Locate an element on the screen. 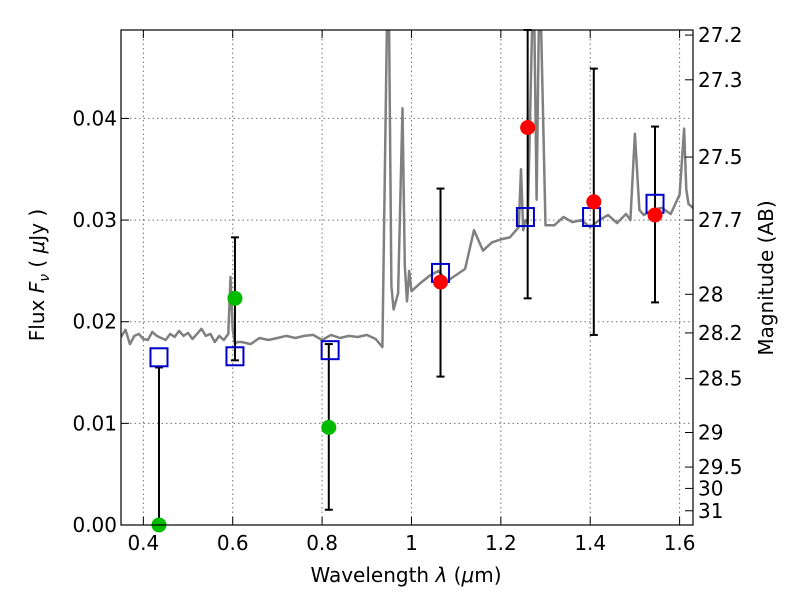  right-tick-label: 28.2 is located at coordinates (720, 333).